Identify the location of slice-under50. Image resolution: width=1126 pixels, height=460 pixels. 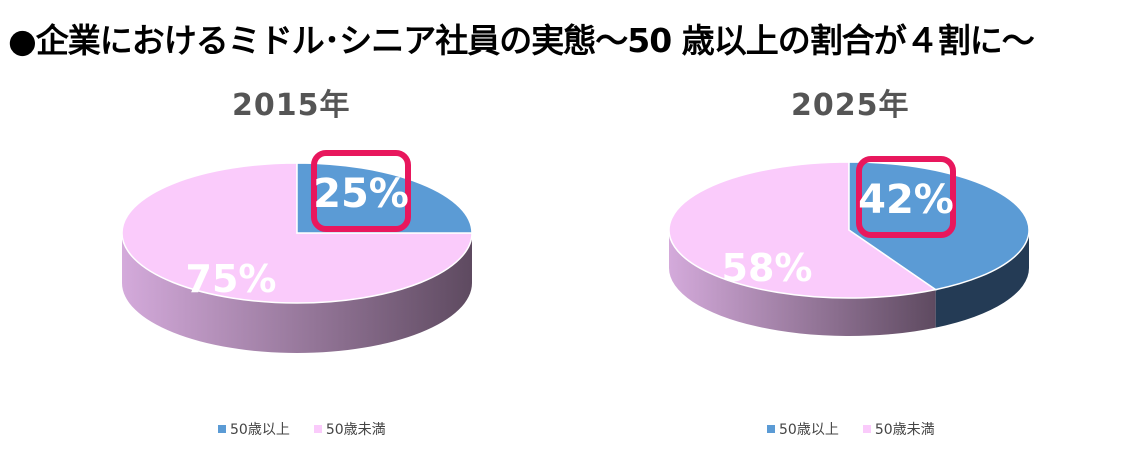
(803, 230).